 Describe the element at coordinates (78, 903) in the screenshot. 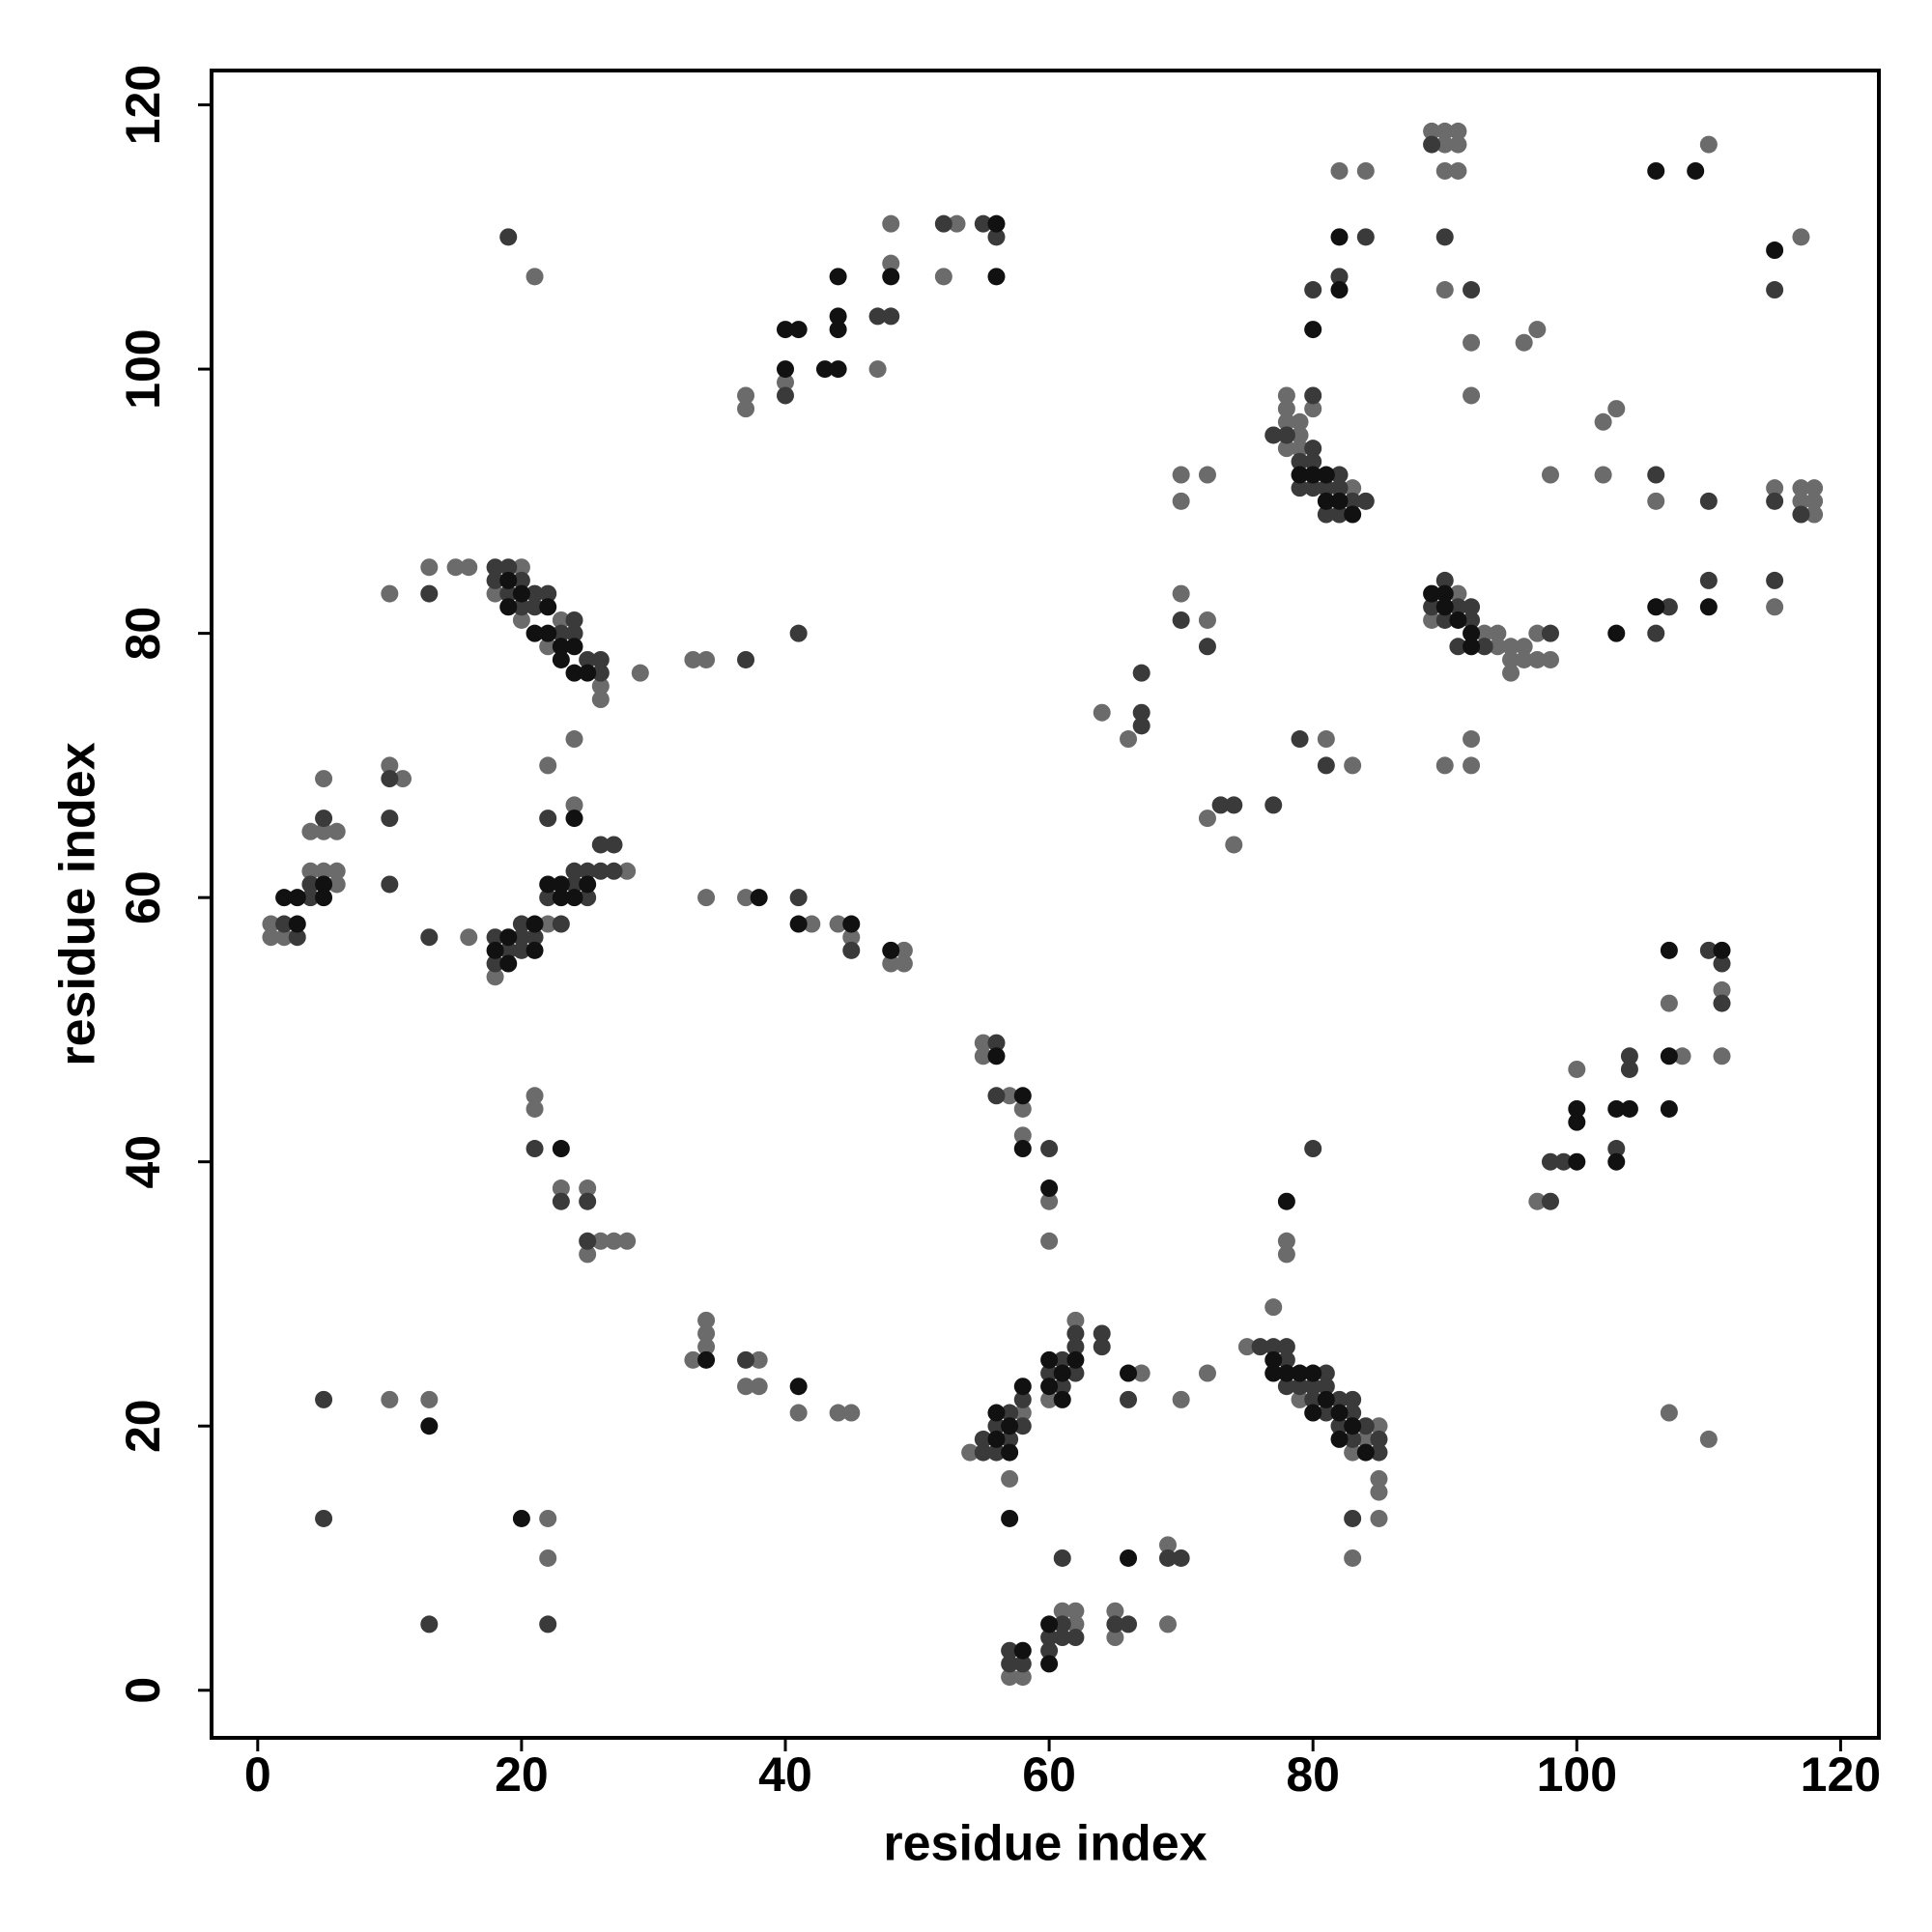

I see `y-axis-title: residue index` at that location.